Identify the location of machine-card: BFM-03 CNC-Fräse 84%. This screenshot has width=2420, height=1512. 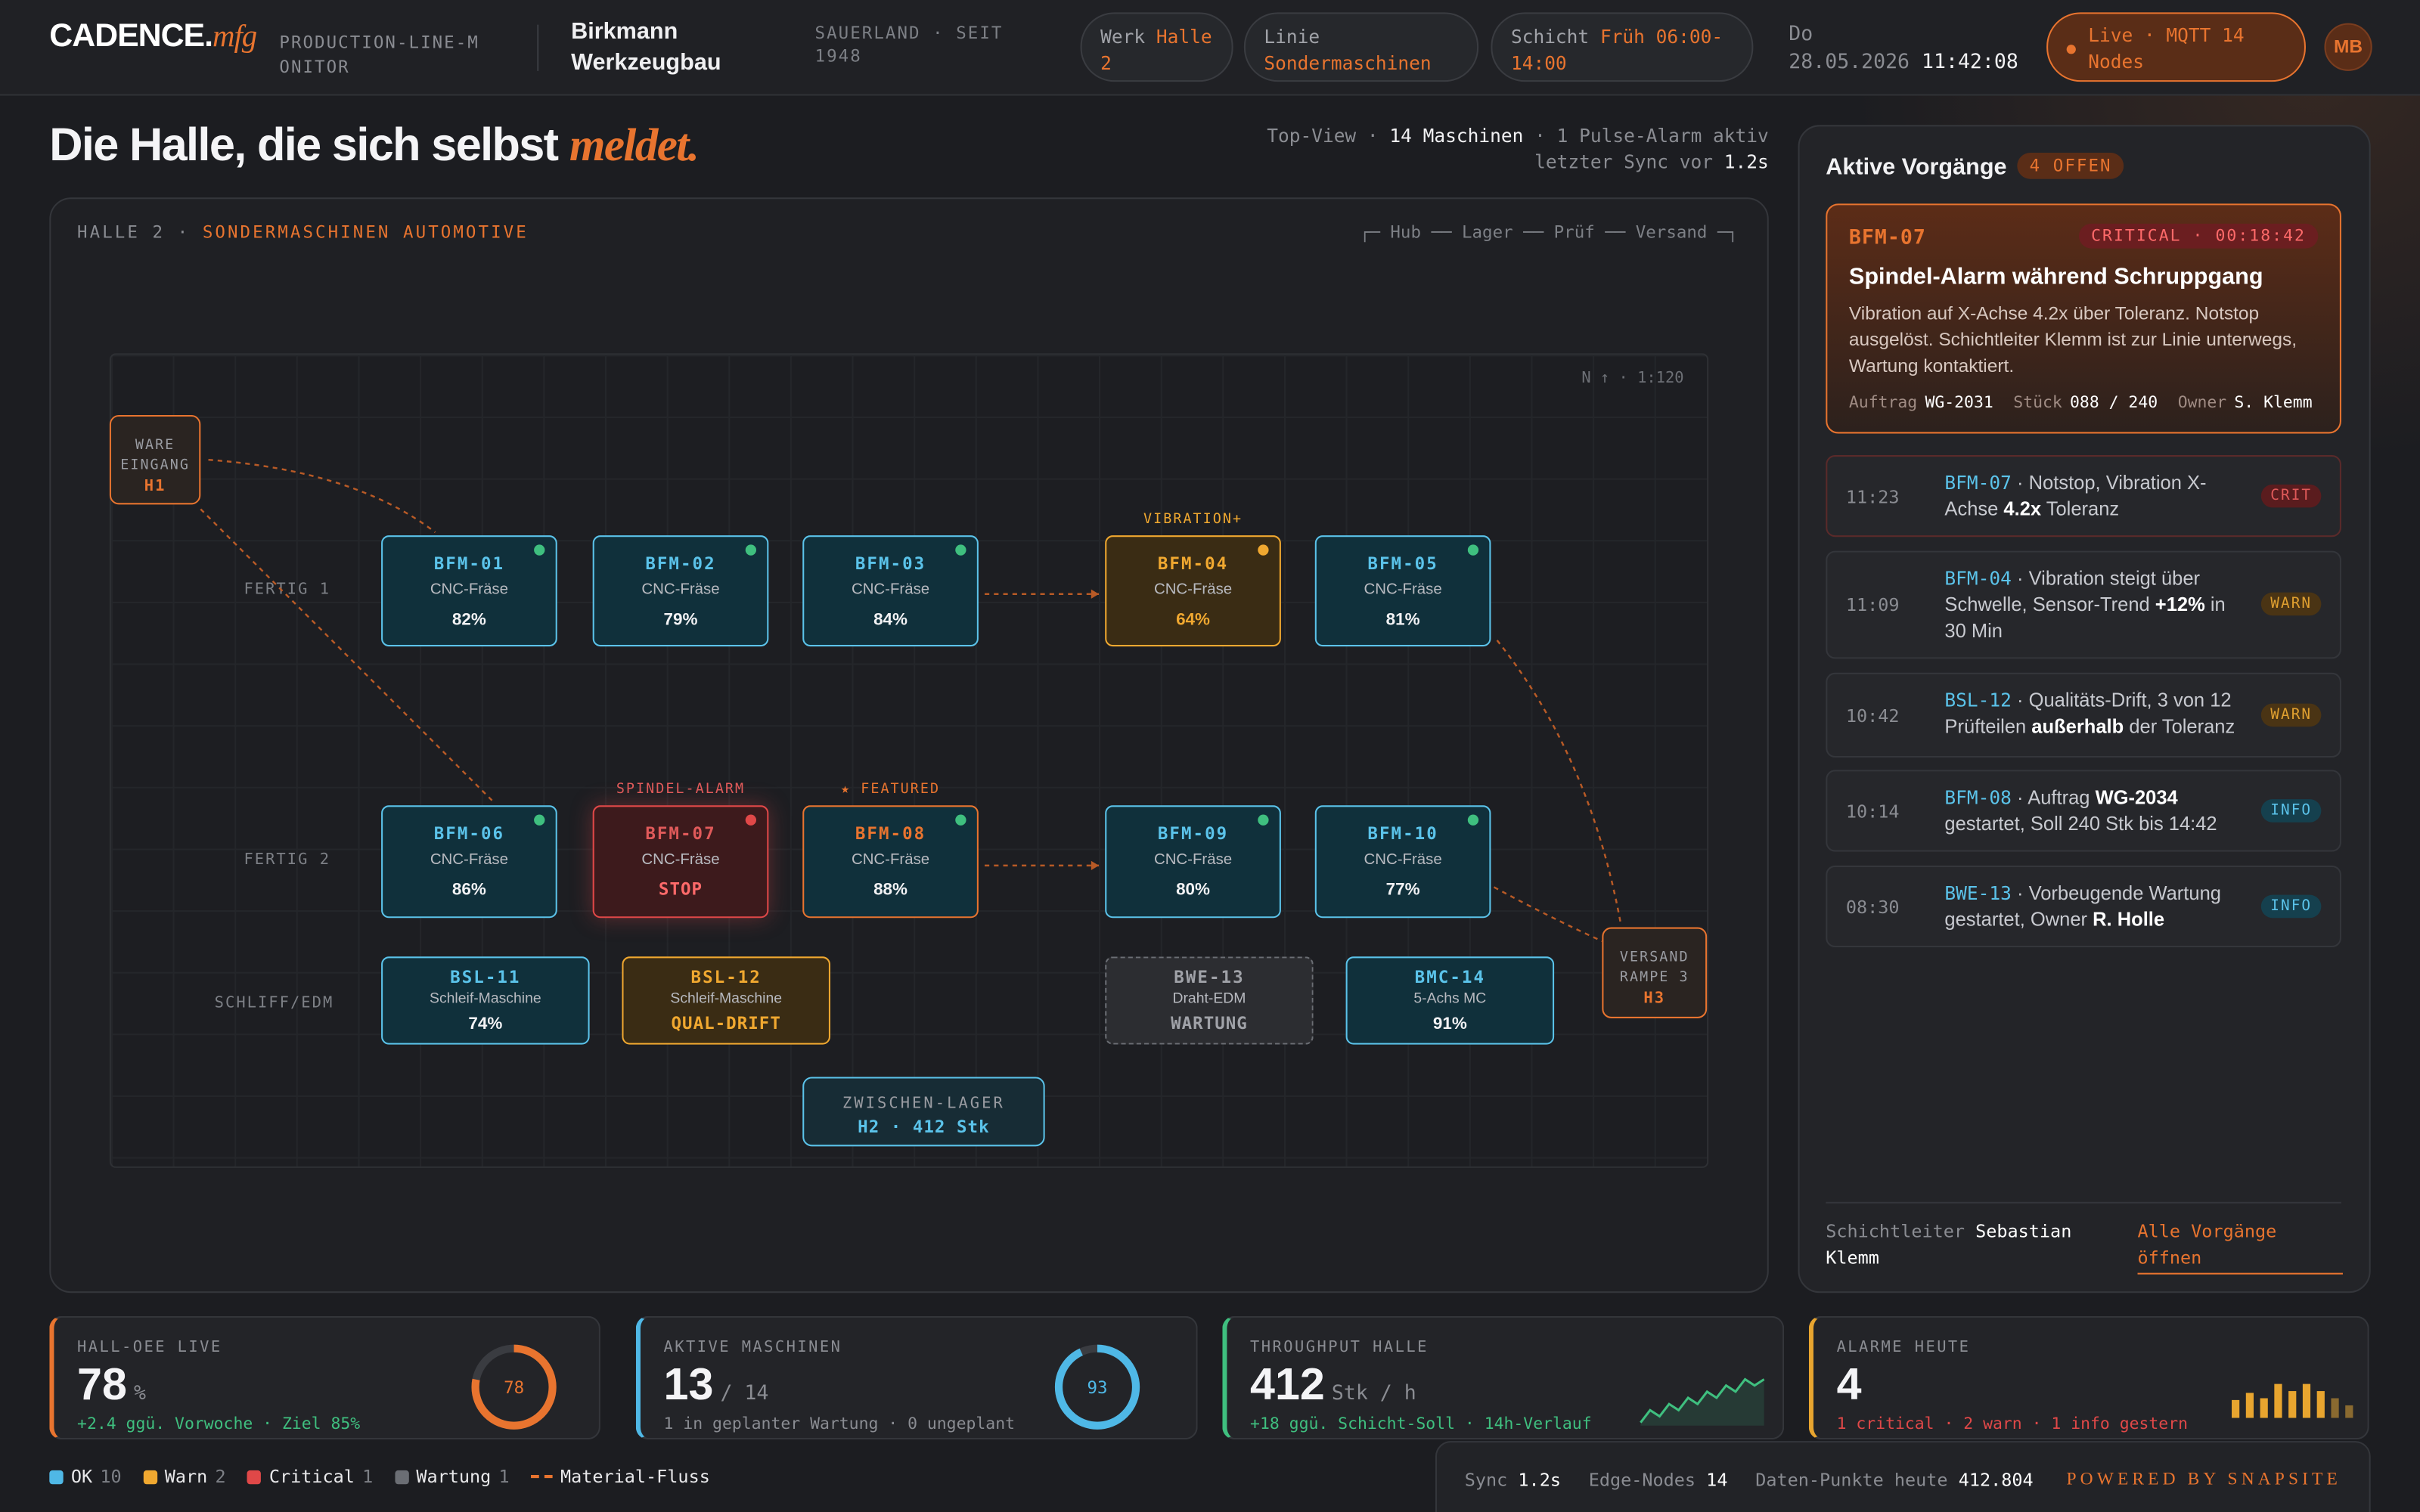
(890, 591).